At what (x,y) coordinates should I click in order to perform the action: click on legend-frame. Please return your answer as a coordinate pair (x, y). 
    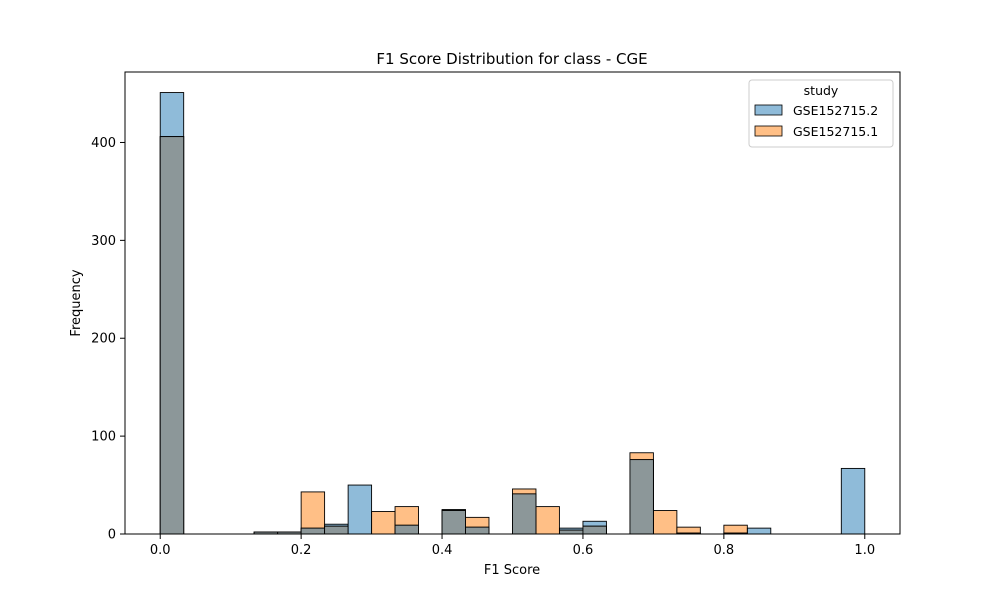
    Looking at the image, I should click on (821, 113).